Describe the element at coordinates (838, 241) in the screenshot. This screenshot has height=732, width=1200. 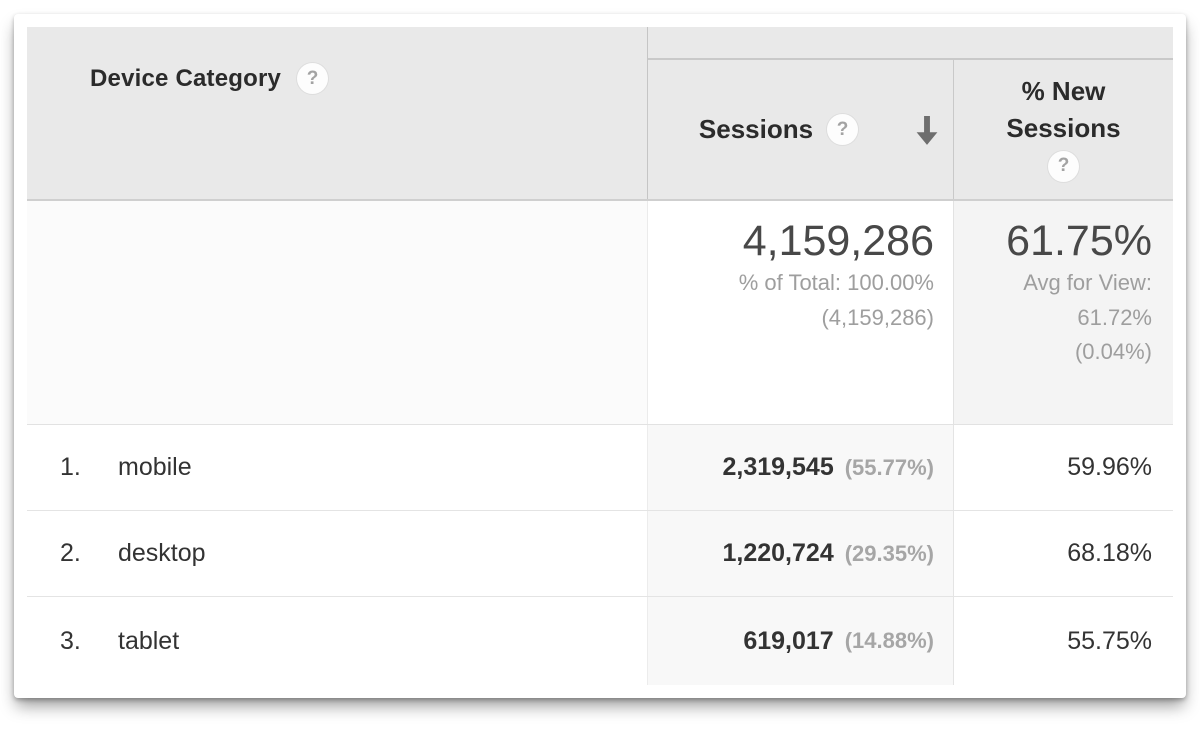
I see `sessions-total-value: 4,159,286` at that location.